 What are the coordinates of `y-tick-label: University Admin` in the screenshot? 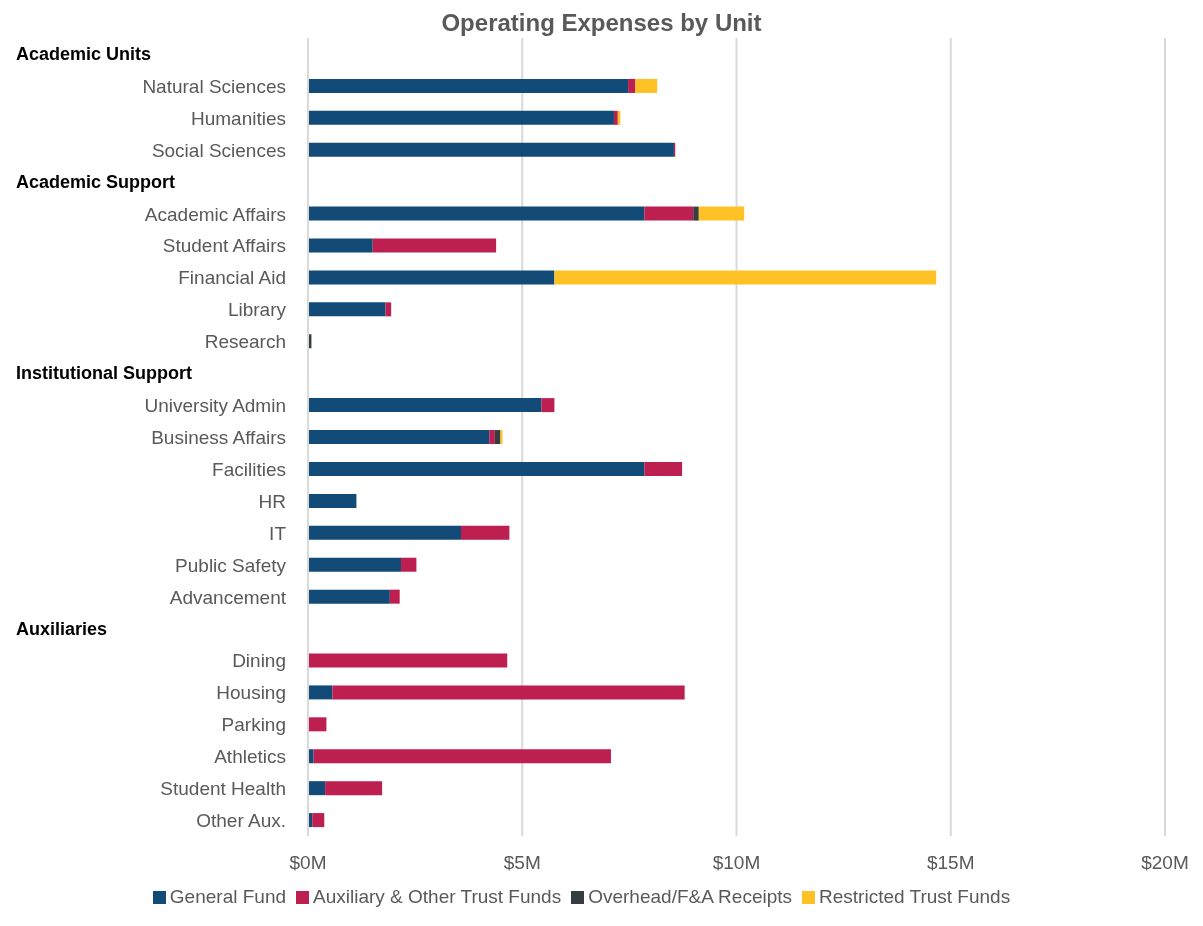 It's located at (215, 406).